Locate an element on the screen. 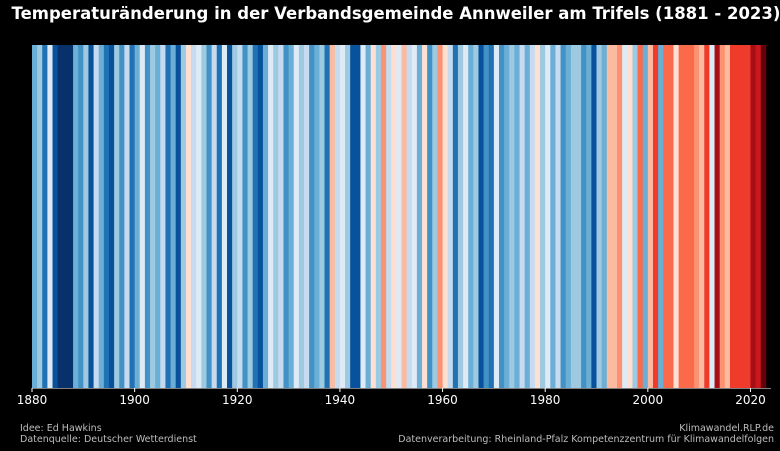  stripe-1955 is located at coordinates (414, 216).